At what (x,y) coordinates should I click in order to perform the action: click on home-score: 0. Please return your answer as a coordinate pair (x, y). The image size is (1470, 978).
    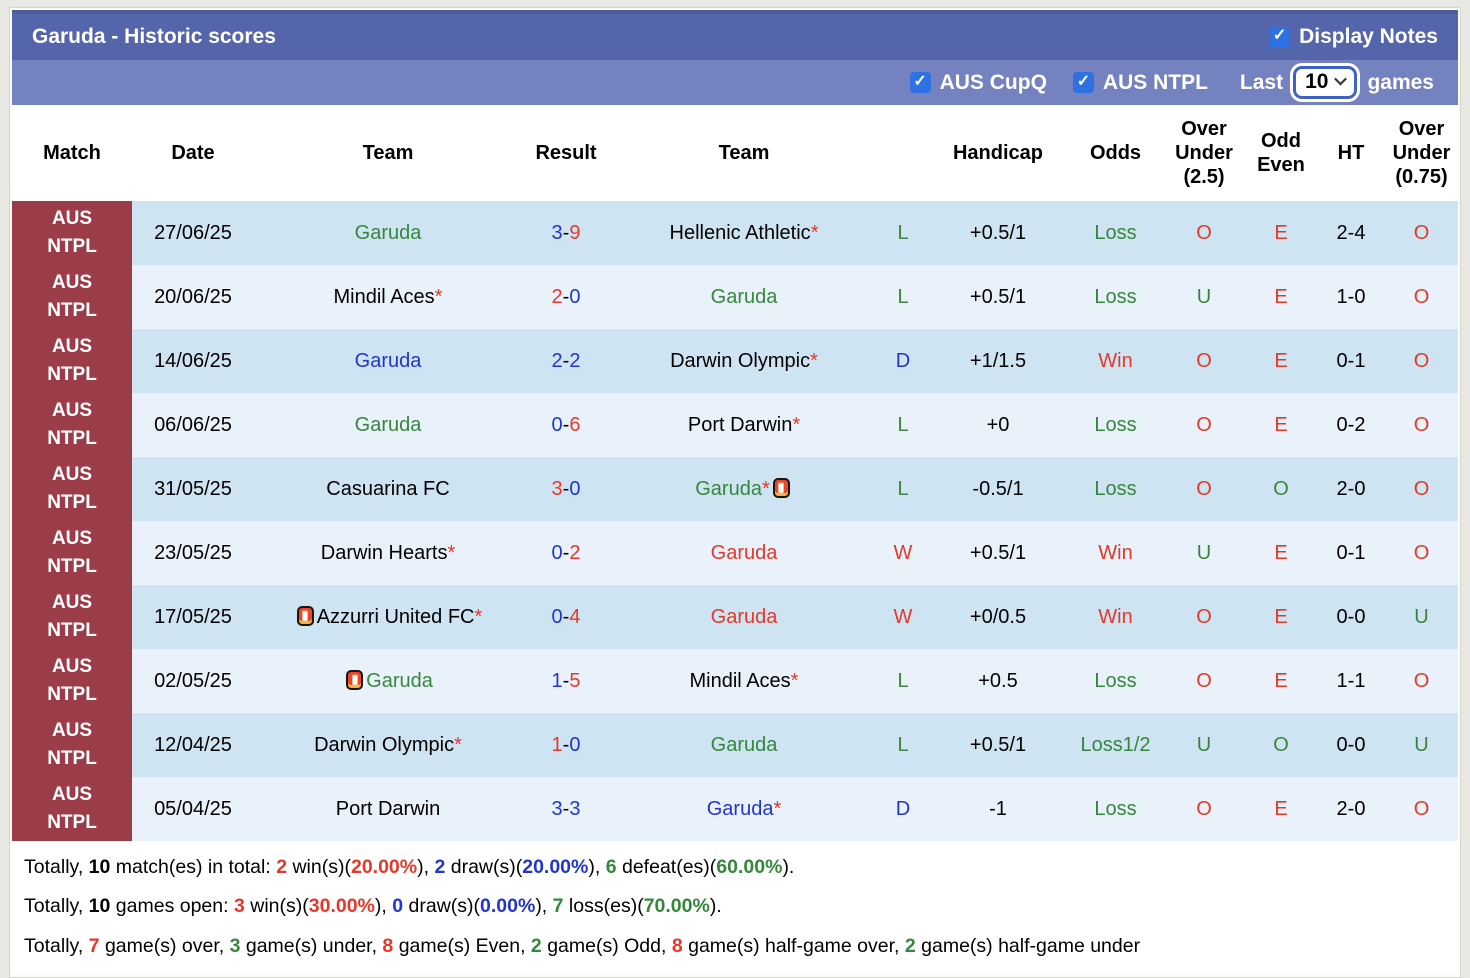
    Looking at the image, I should click on (557, 552).